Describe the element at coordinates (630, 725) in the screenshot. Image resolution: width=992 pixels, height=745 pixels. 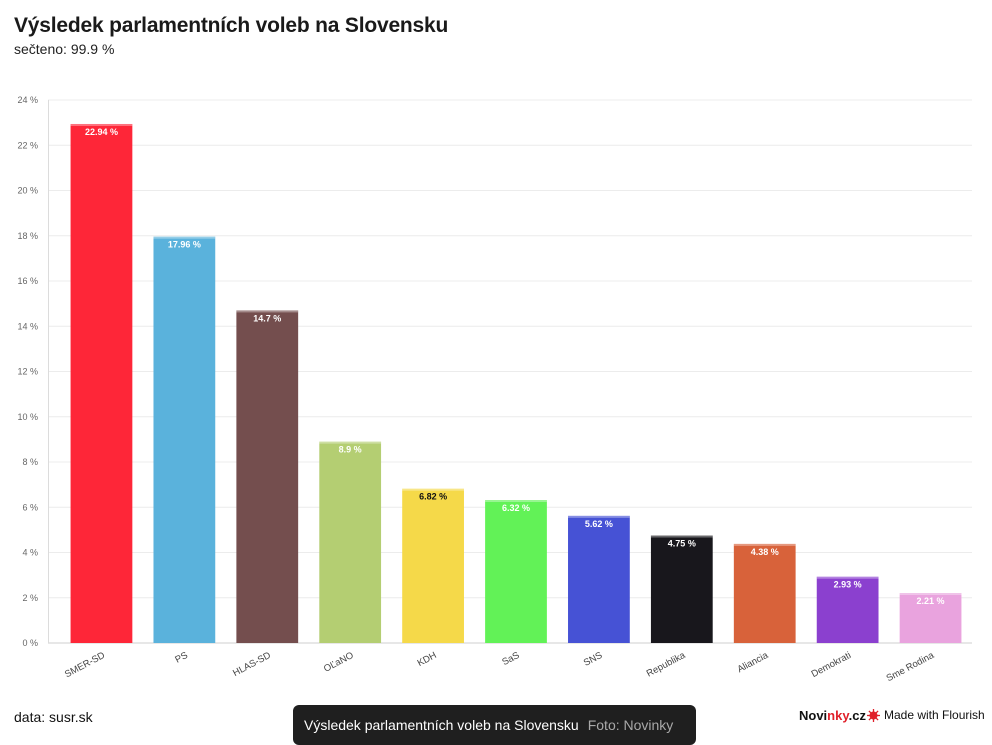
I see `caption-credit: Foto: Novinky` at that location.